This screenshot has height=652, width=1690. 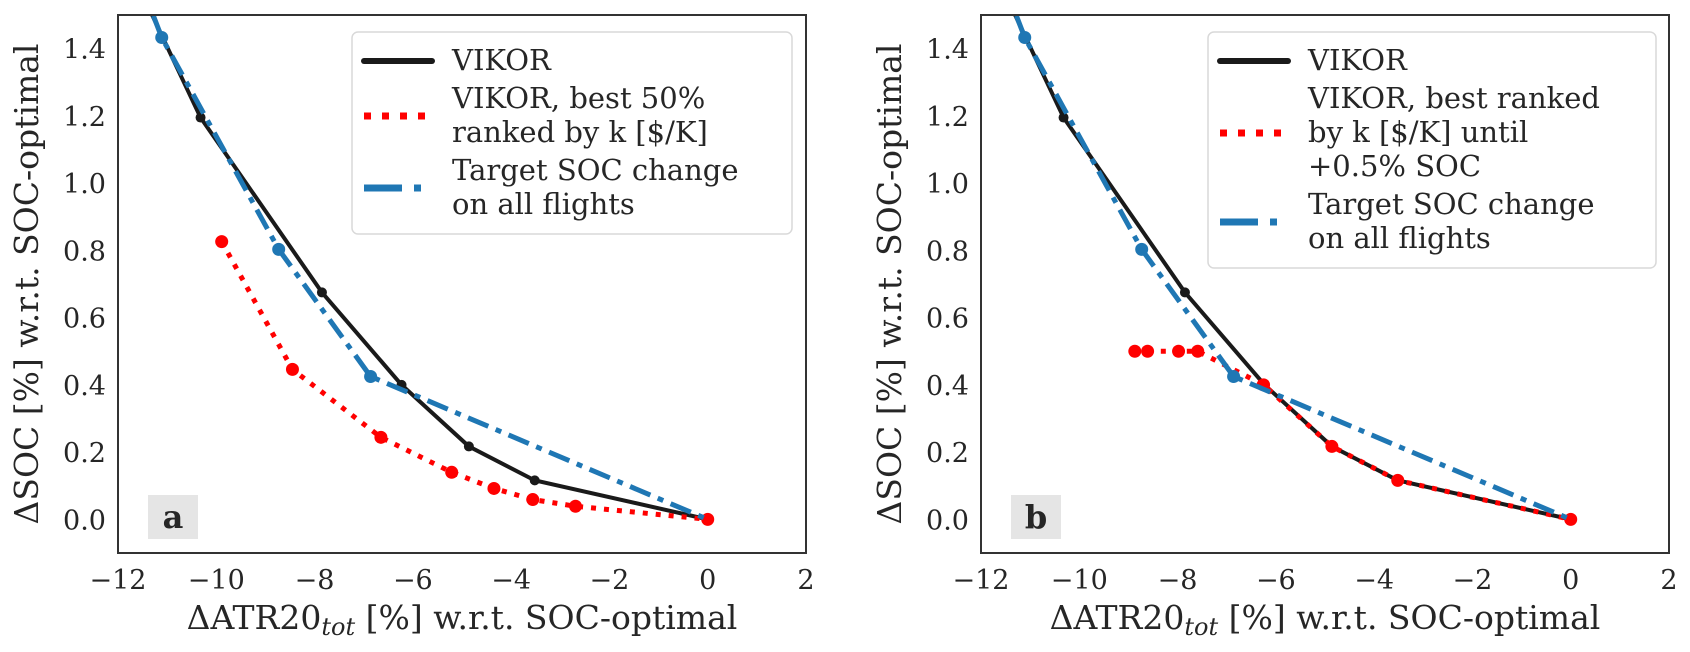 I want to click on legend-label: ranked by k [$/K], so click(x=580, y=132).